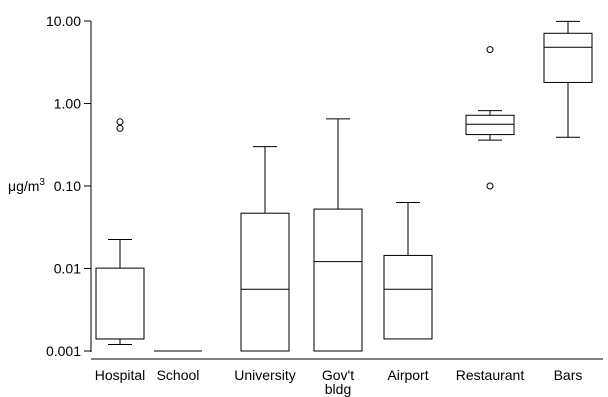 This screenshot has height=397, width=608. Describe the element at coordinates (67, 269) in the screenshot. I see `y-tick-label: 0.01` at that location.